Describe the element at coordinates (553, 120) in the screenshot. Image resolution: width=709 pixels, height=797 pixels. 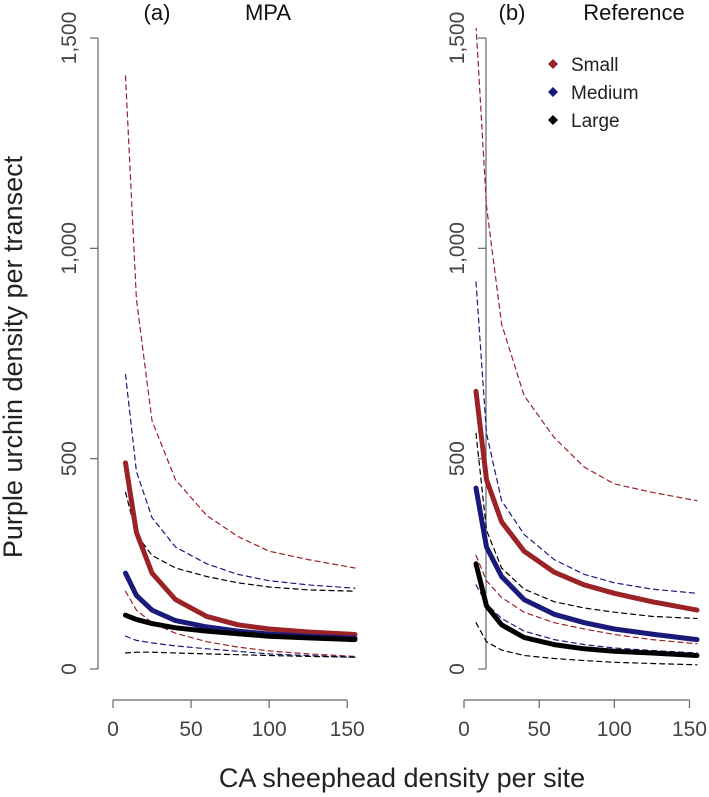
I see `legend-marker-large` at that location.